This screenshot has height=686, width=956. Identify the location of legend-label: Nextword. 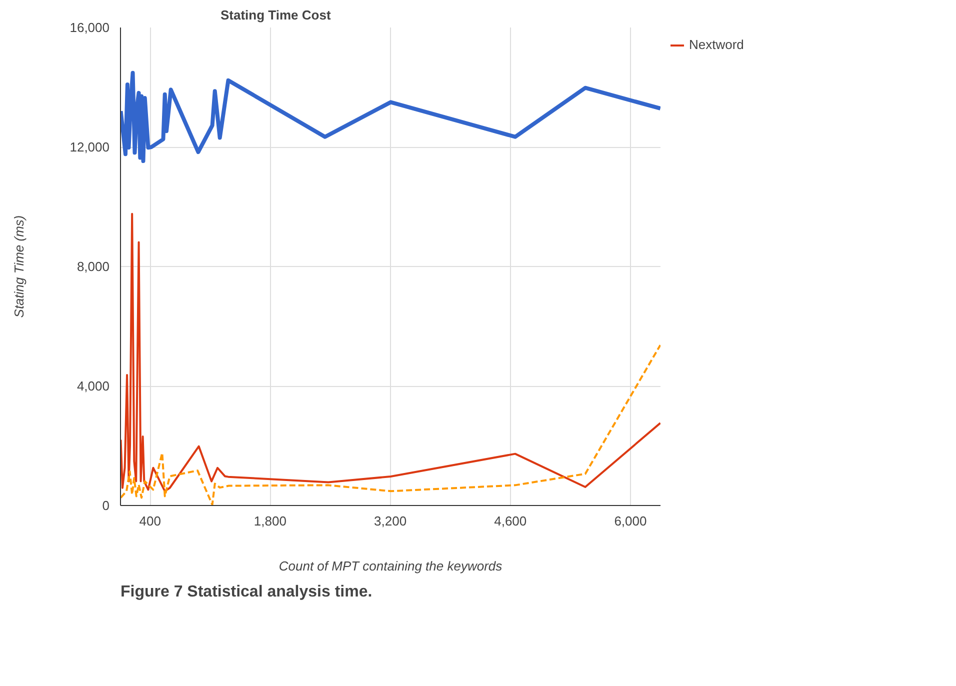
(716, 44).